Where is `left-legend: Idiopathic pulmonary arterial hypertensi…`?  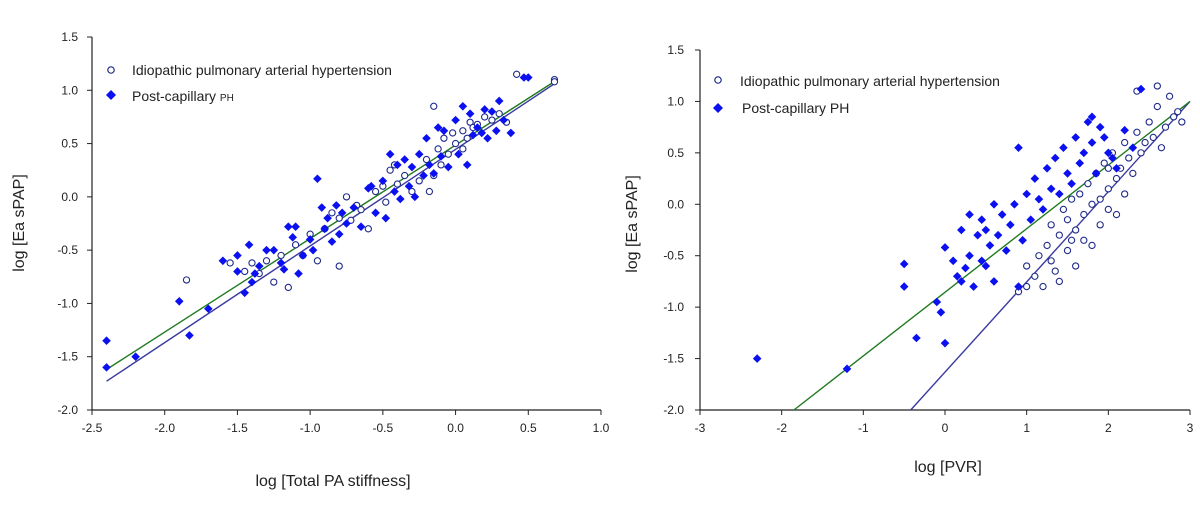 left-legend: Idiopathic pulmonary arterial hypertensi… is located at coordinates (249, 83).